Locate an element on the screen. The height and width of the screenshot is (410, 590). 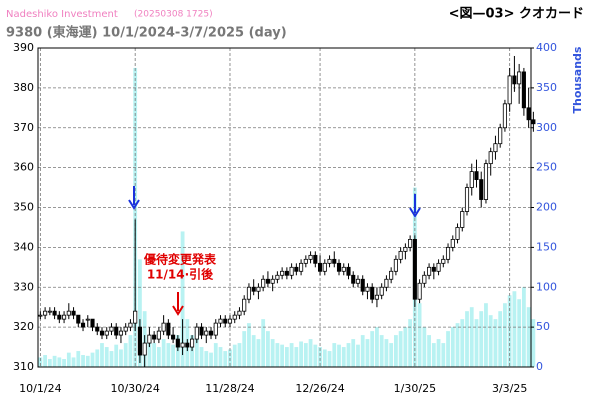
annotation: 優待変更発表 is located at coordinates (180, 259).